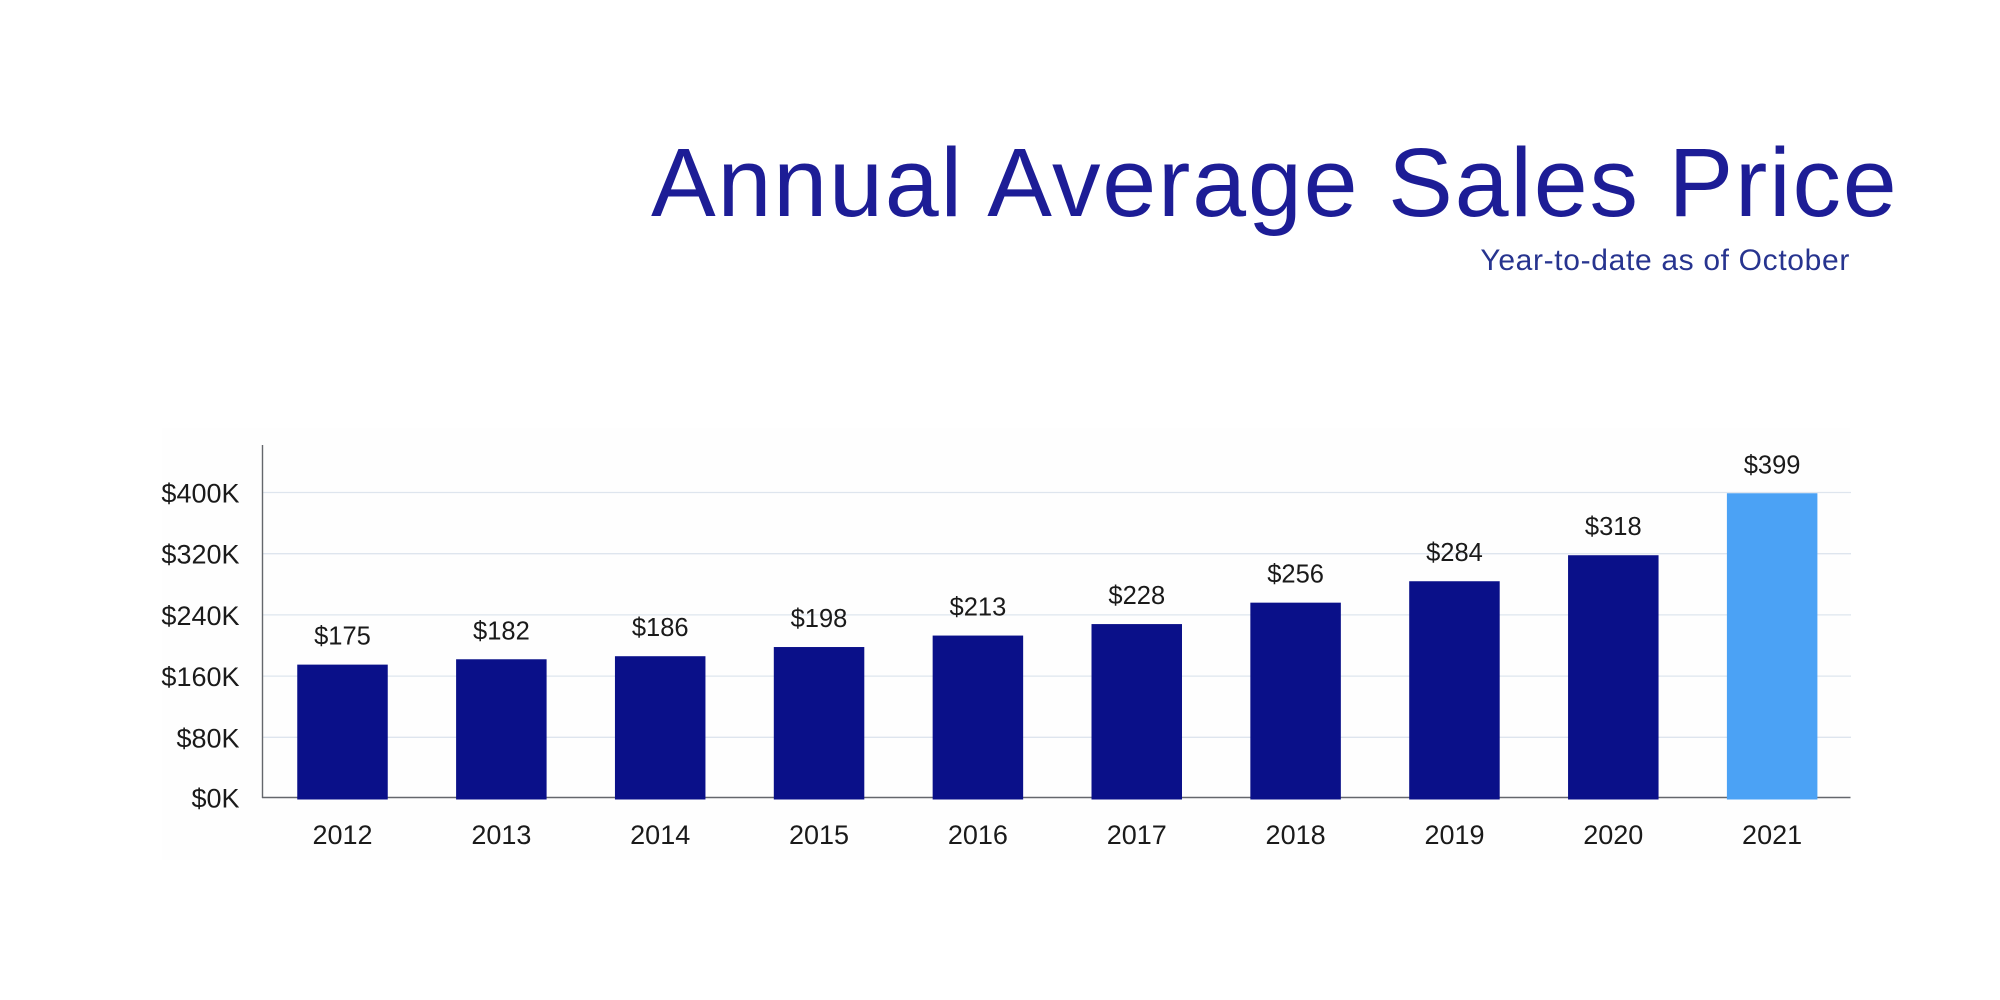 This screenshot has height=1000, width=2000. I want to click on svg-text: $213, so click(978, 608).